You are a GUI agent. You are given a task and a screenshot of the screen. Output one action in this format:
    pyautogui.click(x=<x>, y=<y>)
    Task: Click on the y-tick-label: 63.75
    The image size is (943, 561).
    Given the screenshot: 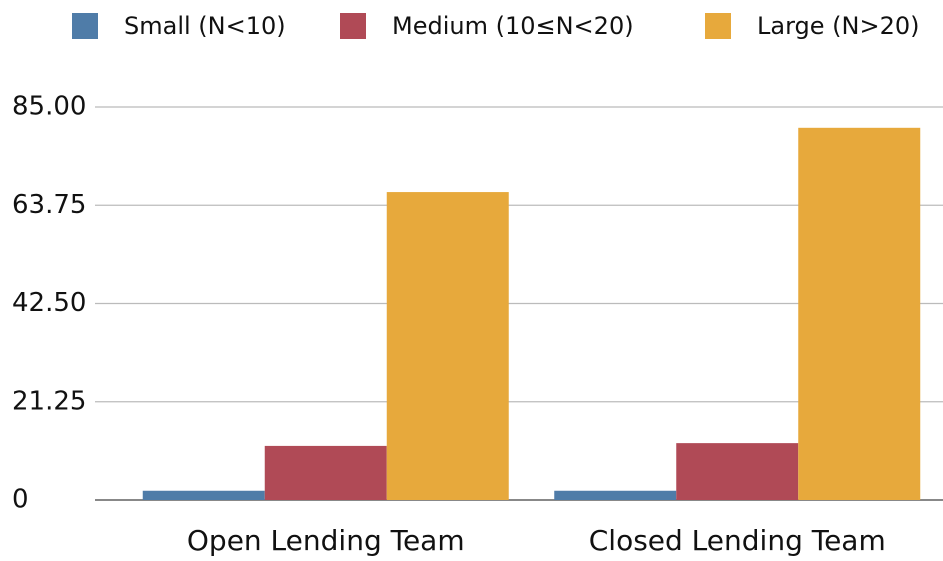 What is the action you would take?
    pyautogui.click(x=49, y=205)
    